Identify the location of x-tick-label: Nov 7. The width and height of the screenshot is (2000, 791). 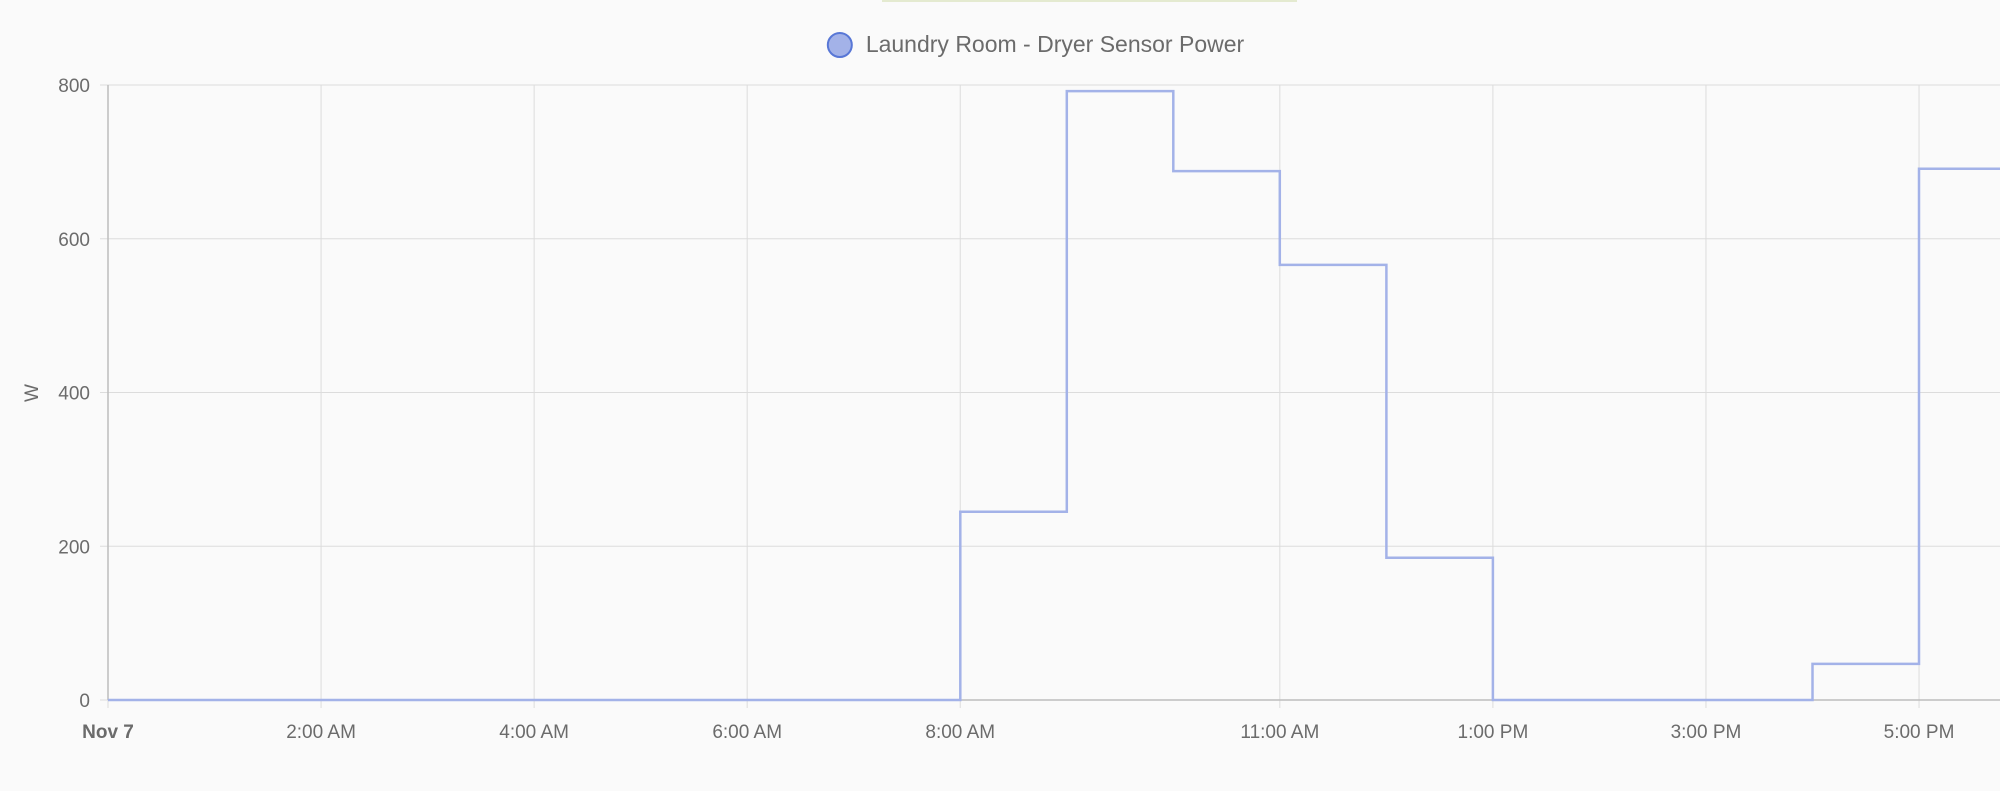
(108, 732).